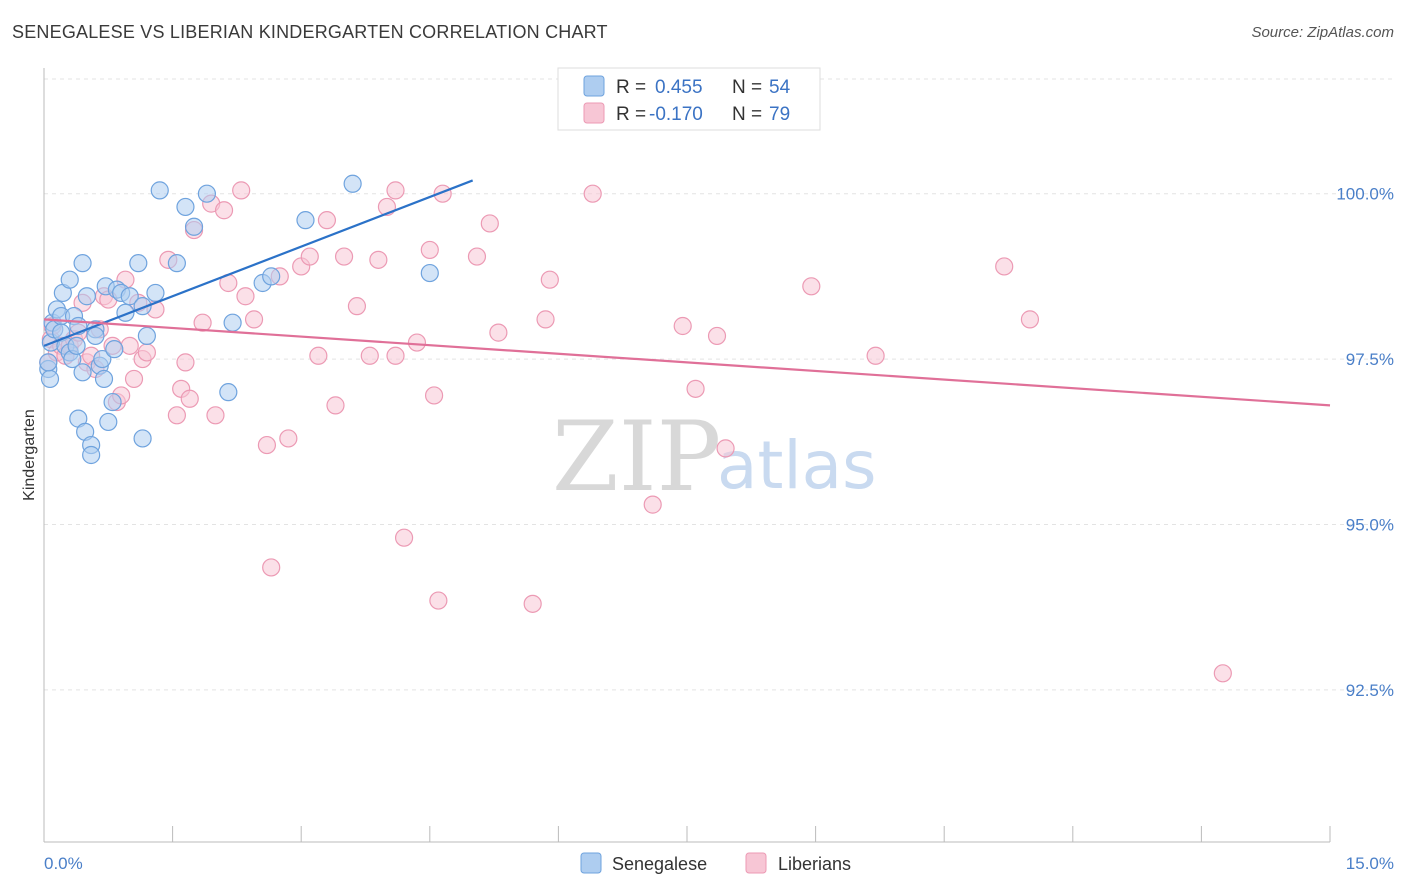  I want to click on watermark: ZIP atlas, so click(714, 457).